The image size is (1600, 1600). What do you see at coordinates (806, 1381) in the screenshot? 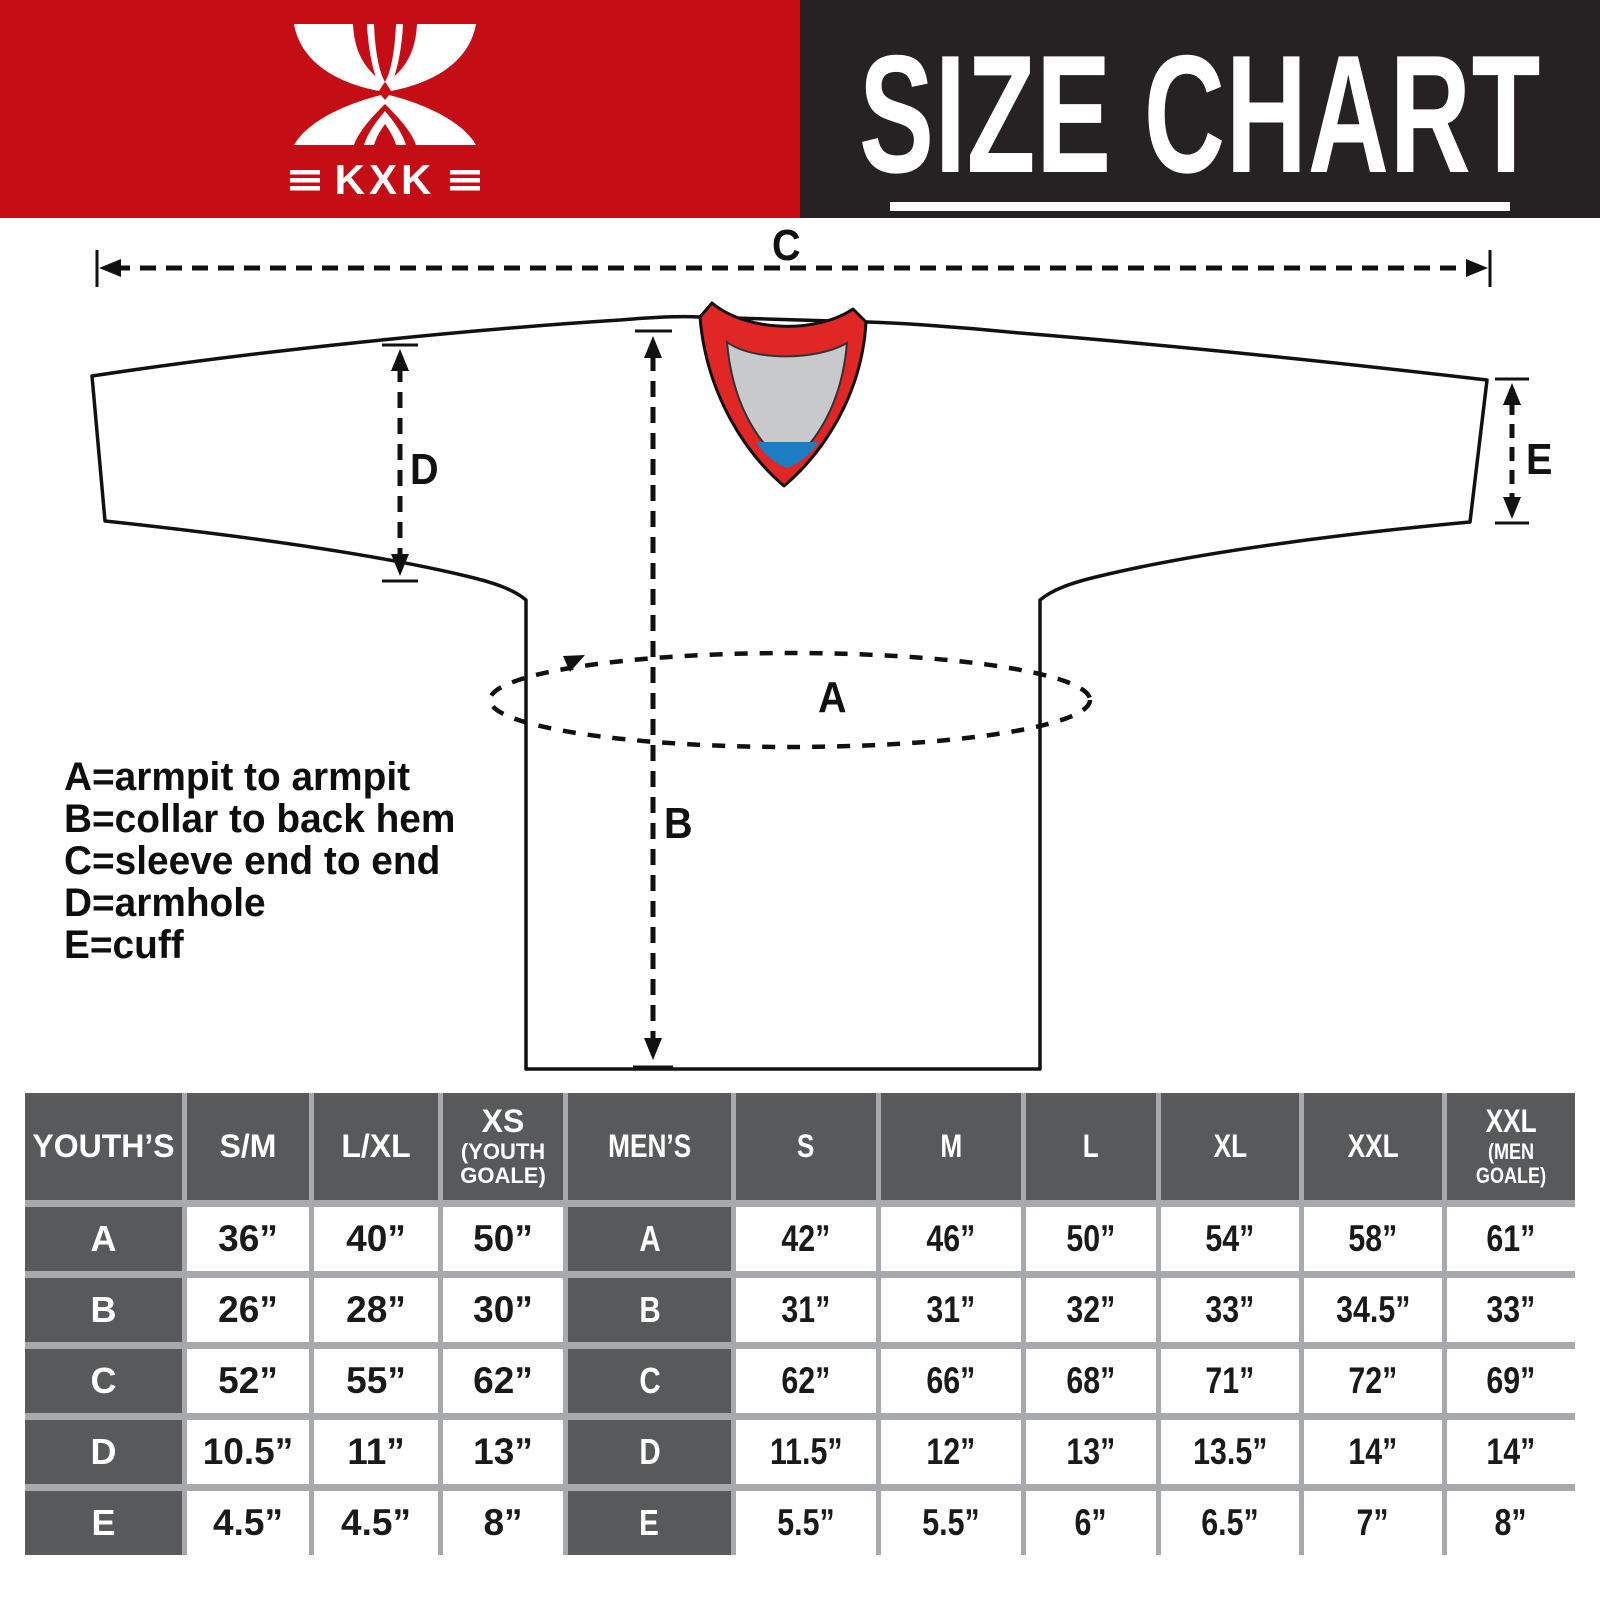
I see `men-cell-c-0: 62”` at bounding box center [806, 1381].